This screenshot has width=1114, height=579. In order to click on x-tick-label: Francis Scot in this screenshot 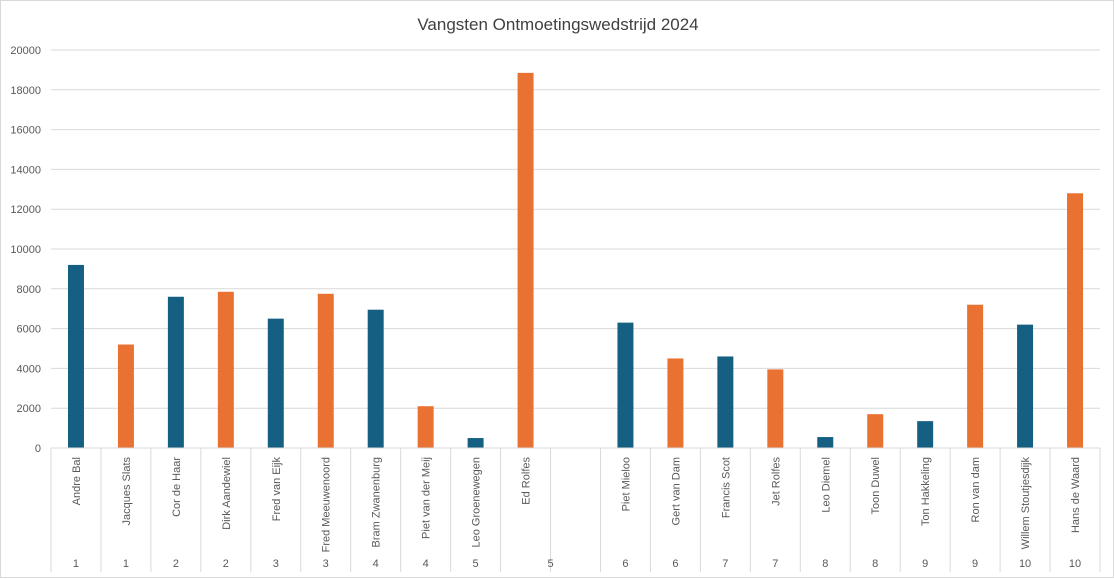, I will do `click(726, 487)`.